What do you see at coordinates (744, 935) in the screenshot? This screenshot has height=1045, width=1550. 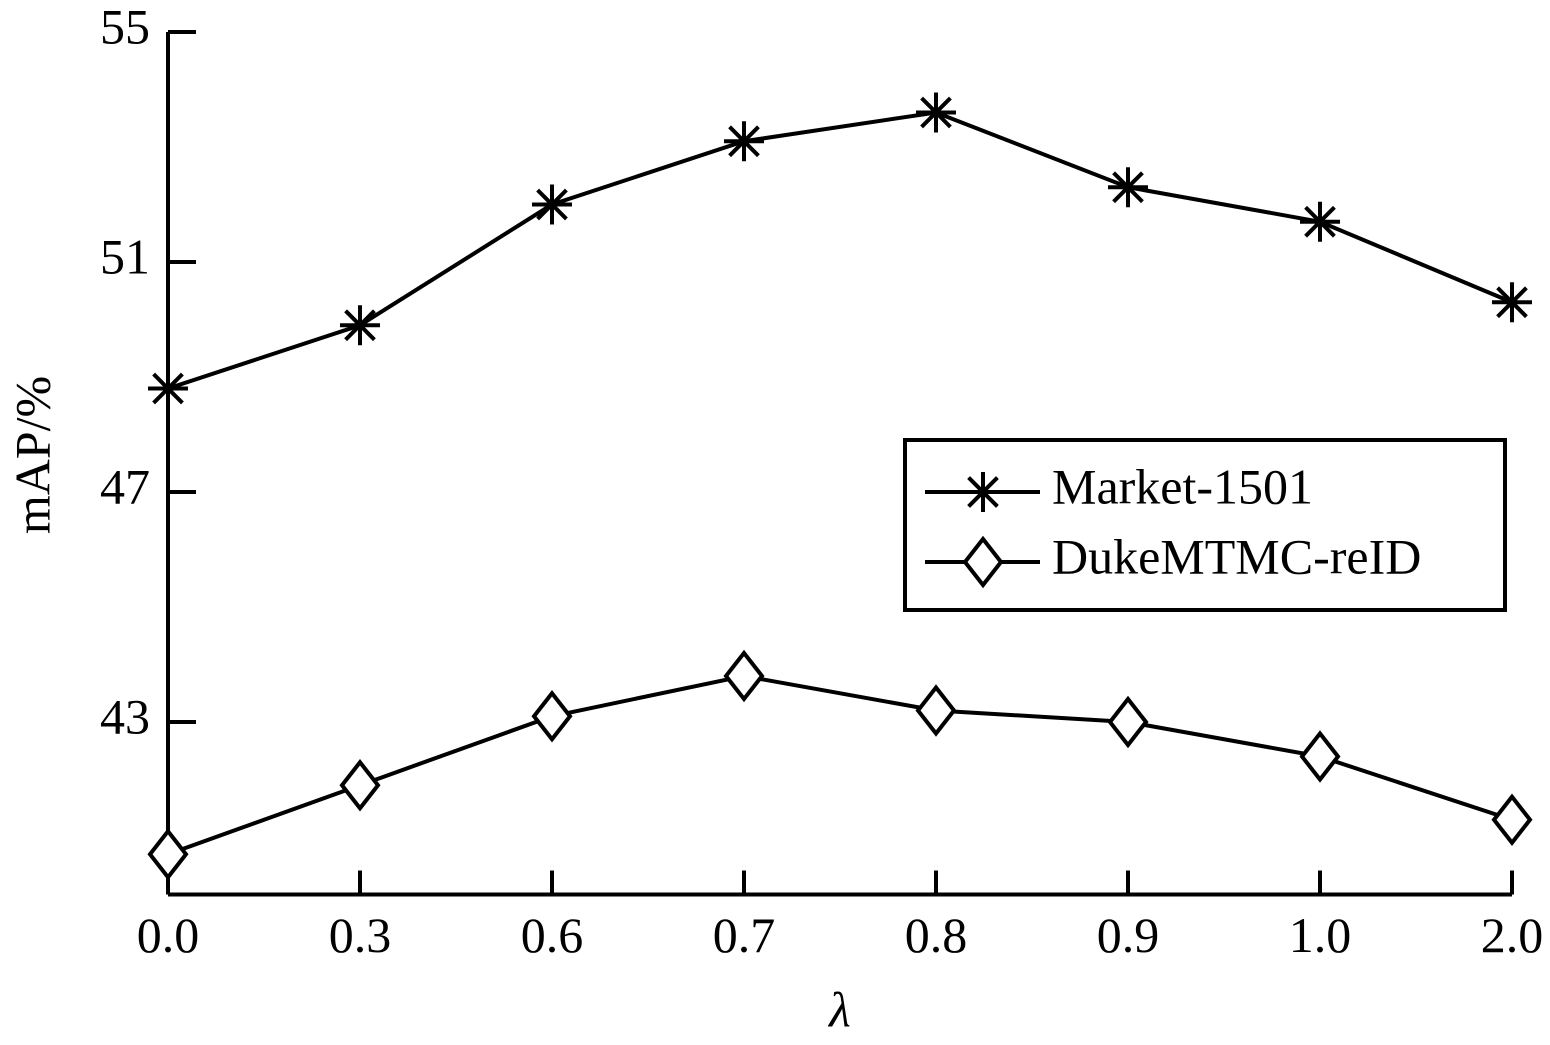 I see `x-tick-label: 0.7` at bounding box center [744, 935].